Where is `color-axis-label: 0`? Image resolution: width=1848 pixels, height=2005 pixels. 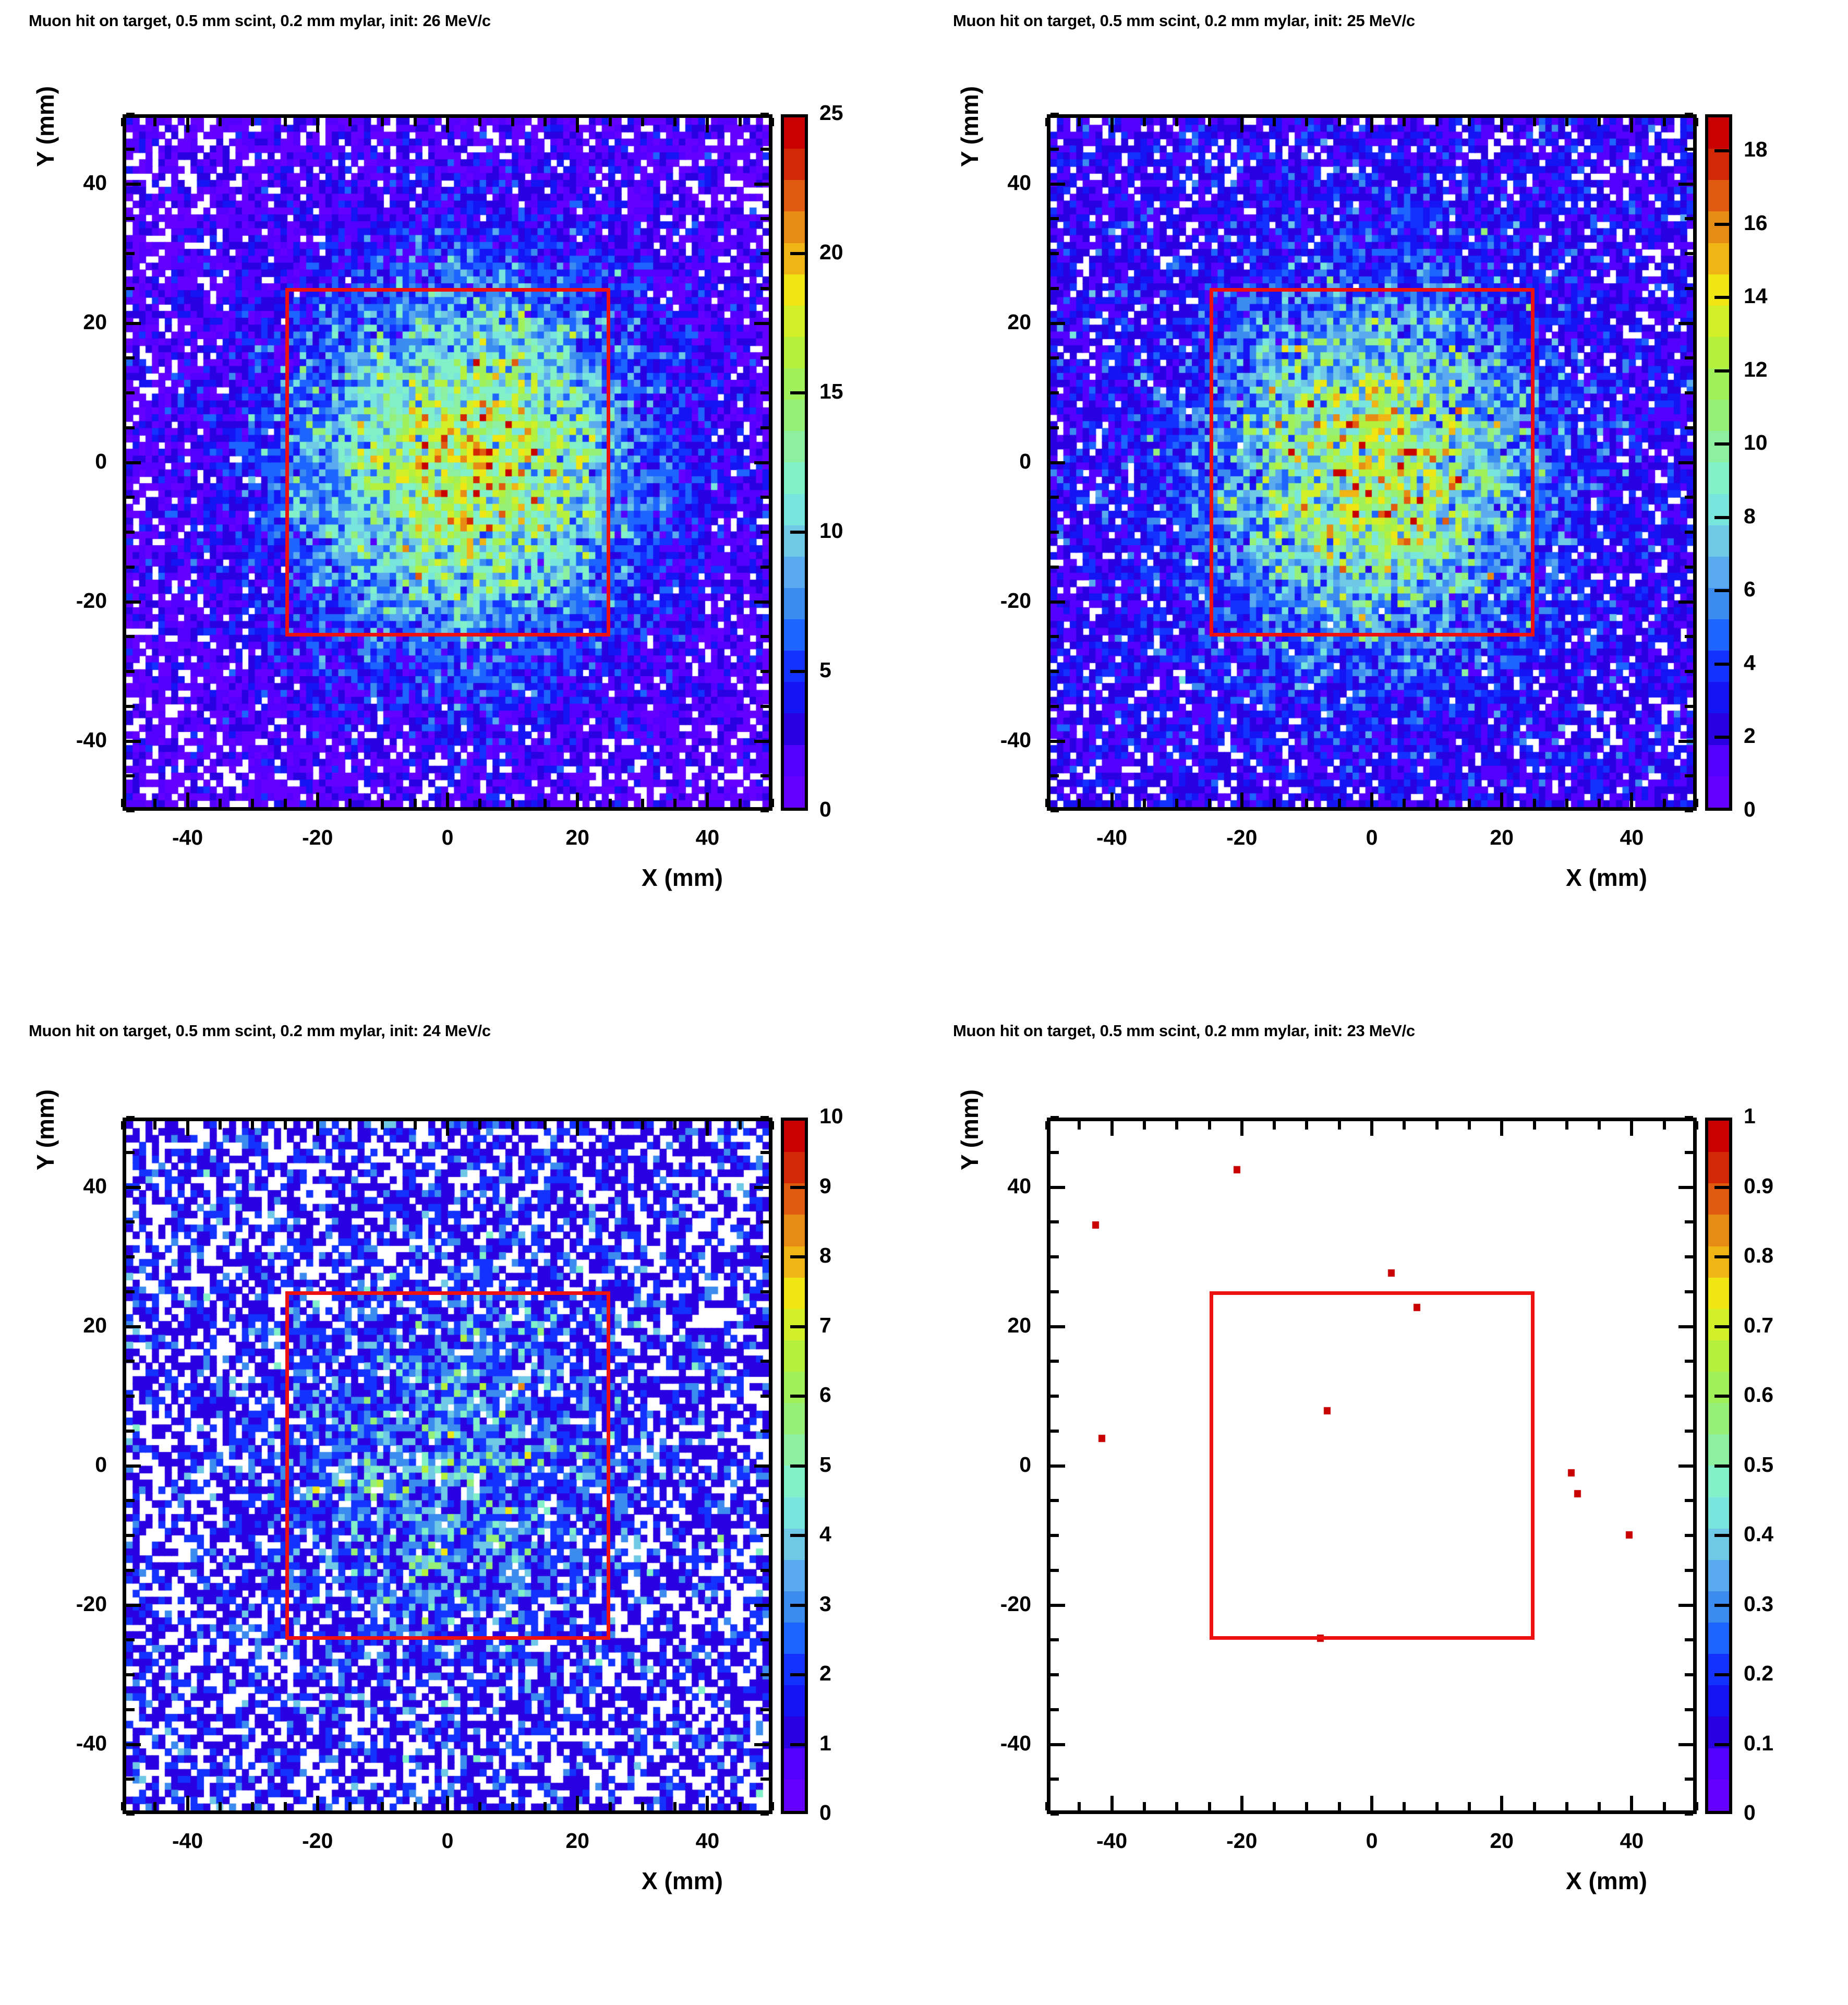
color-axis-label: 0 is located at coordinates (1750, 809).